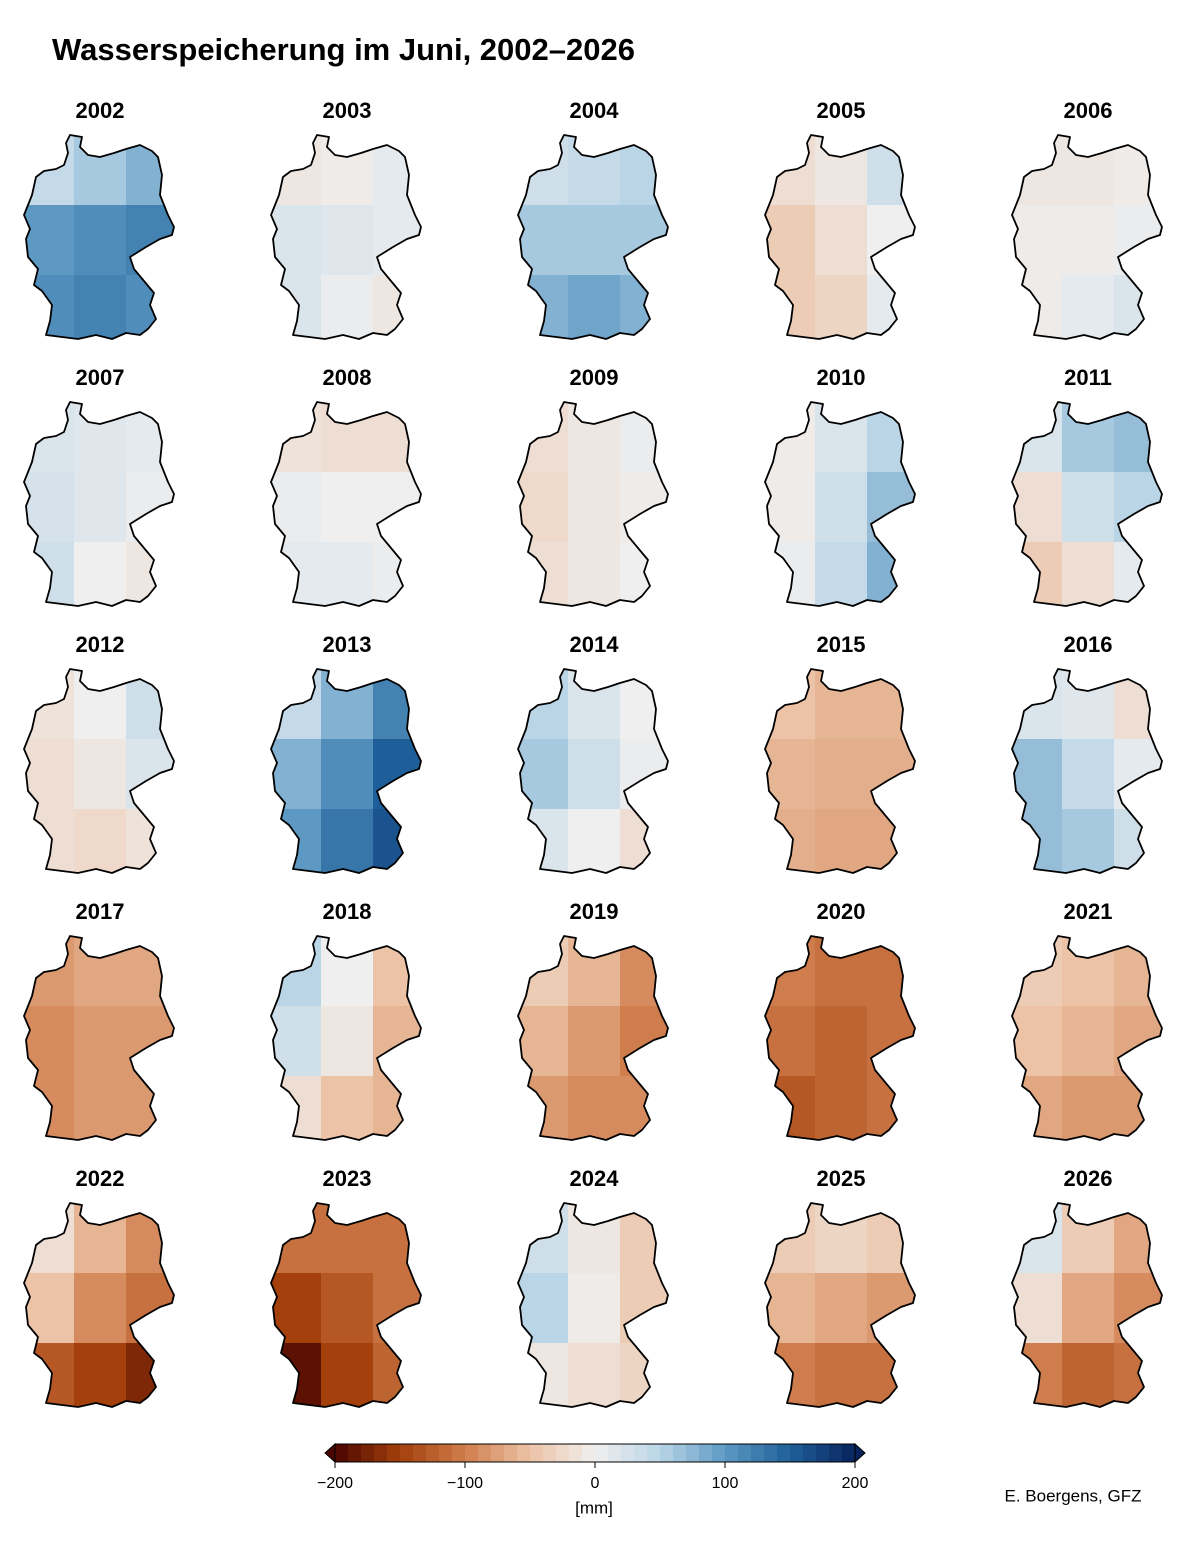  Describe the element at coordinates (595, 644) in the screenshot. I see `panel-year: 2014` at that location.